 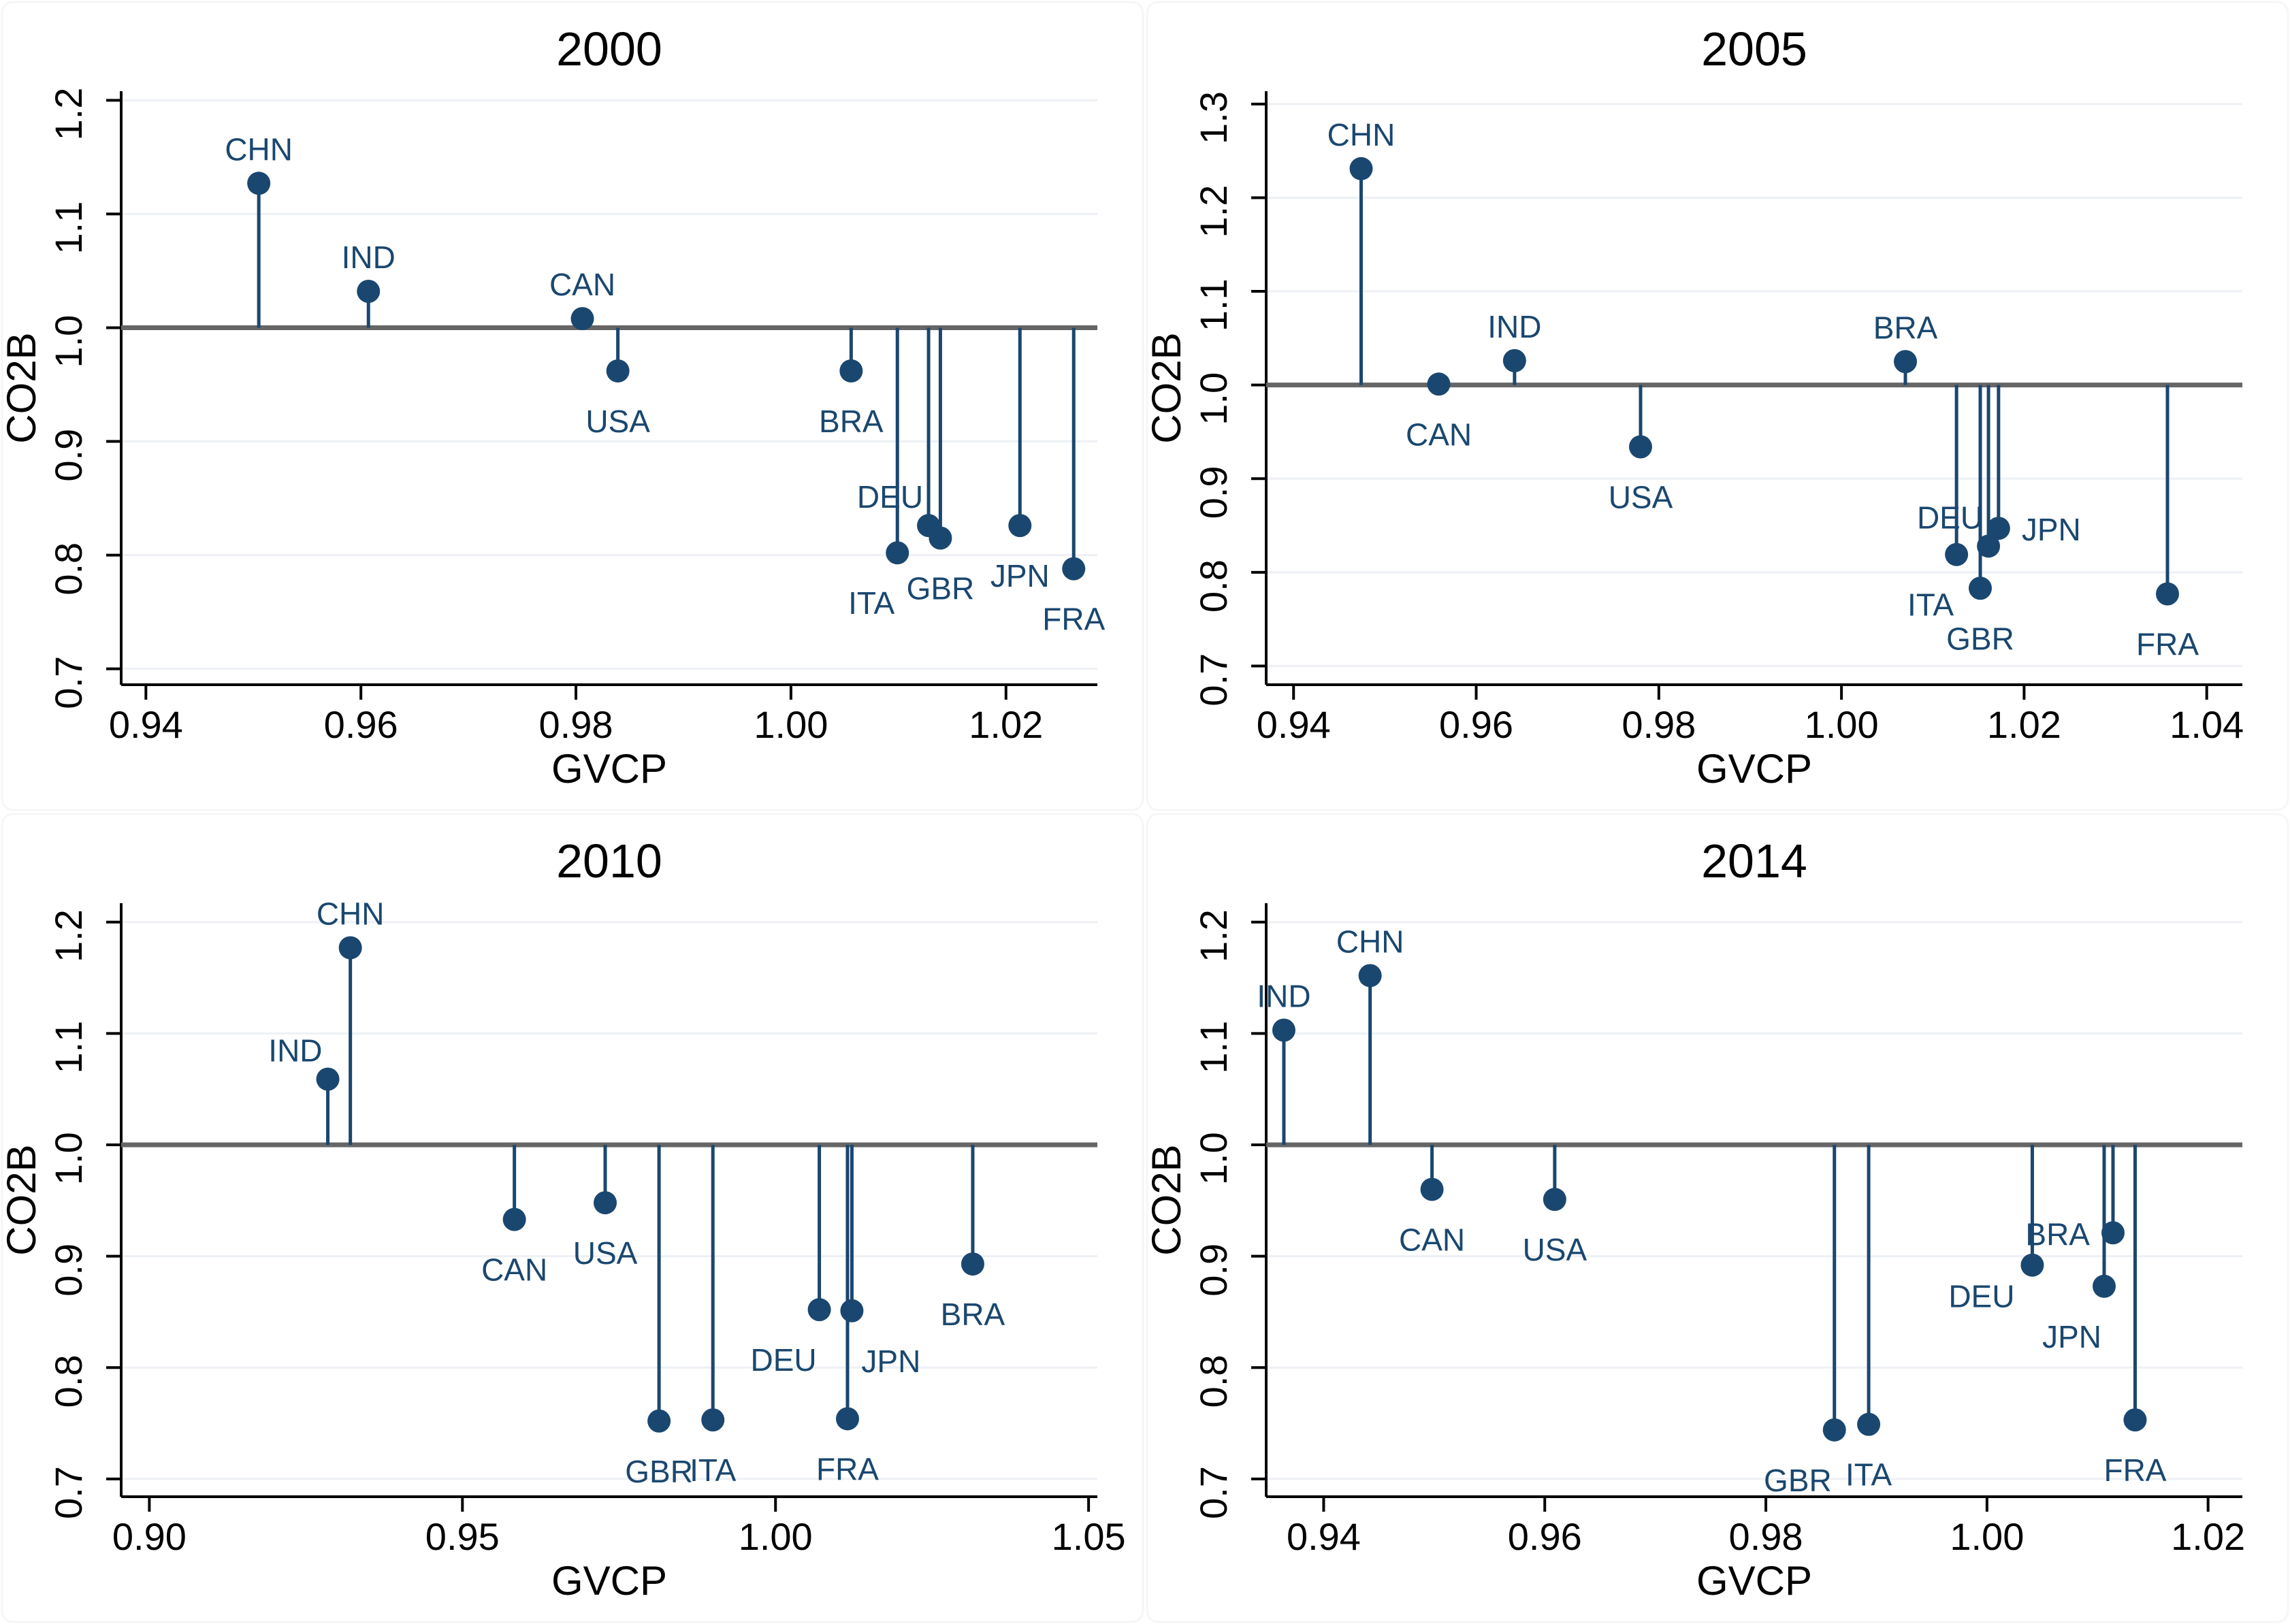 What do you see at coordinates (1930, 605) in the screenshot?
I see `country-label-ITA: ITA` at bounding box center [1930, 605].